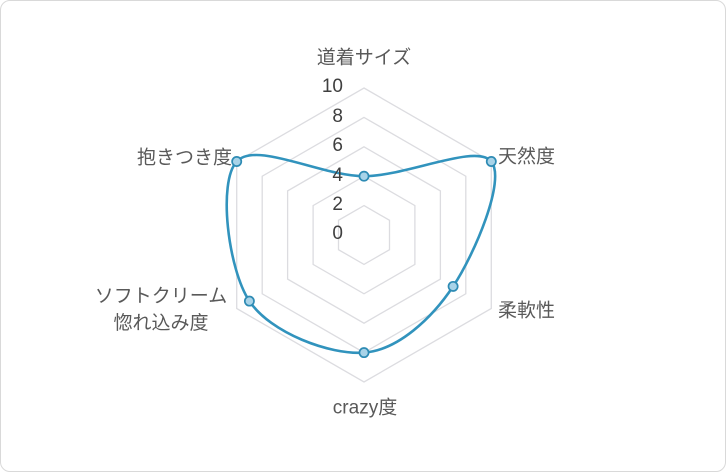  What do you see at coordinates (249, 301) in the screenshot?
I see `data-point-ソフトクリーム惚れ込み度` at bounding box center [249, 301].